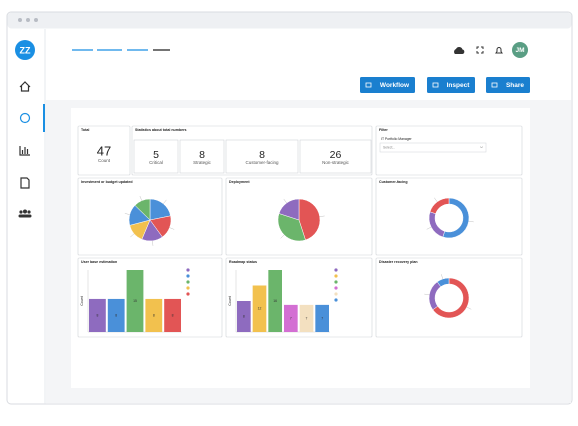 The width and height of the screenshot is (578, 426). What do you see at coordinates (480, 50) in the screenshot?
I see `expand-icon` at bounding box center [480, 50].